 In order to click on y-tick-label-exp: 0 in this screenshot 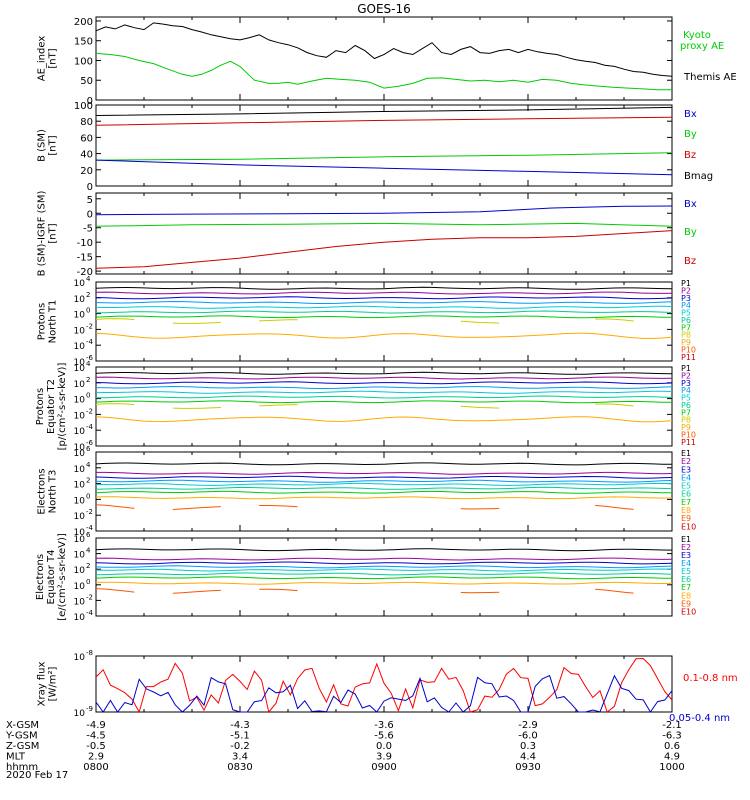, I will do `click(88, 311)`.